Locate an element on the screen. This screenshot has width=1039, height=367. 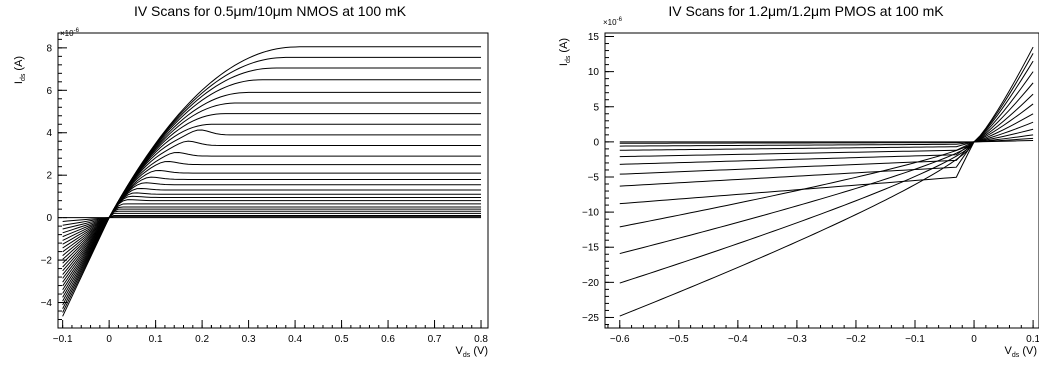
y-tick-label: 6 is located at coordinates (49, 91).